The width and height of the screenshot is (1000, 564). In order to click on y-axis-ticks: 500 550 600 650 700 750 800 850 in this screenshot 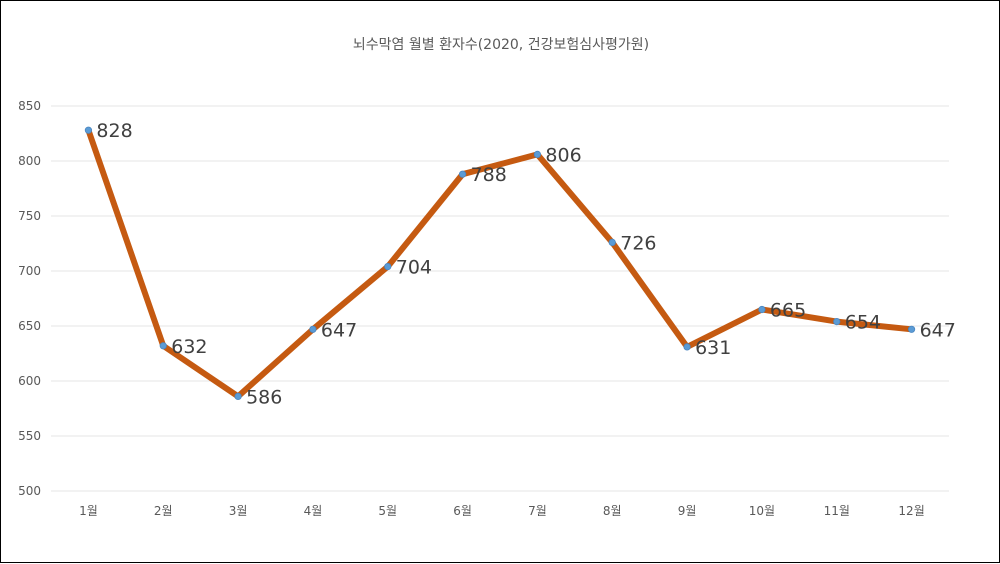, I will do `click(29, 298)`.